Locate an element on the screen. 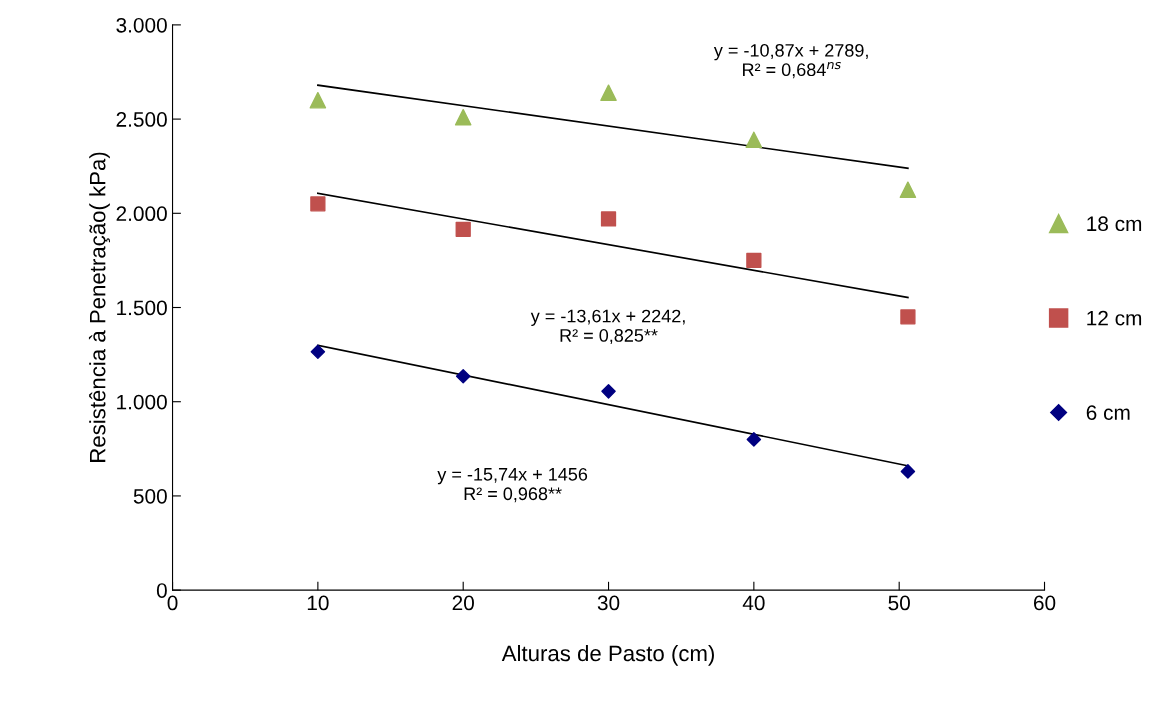  y-tick-label: 1.000 is located at coordinates (142, 402).